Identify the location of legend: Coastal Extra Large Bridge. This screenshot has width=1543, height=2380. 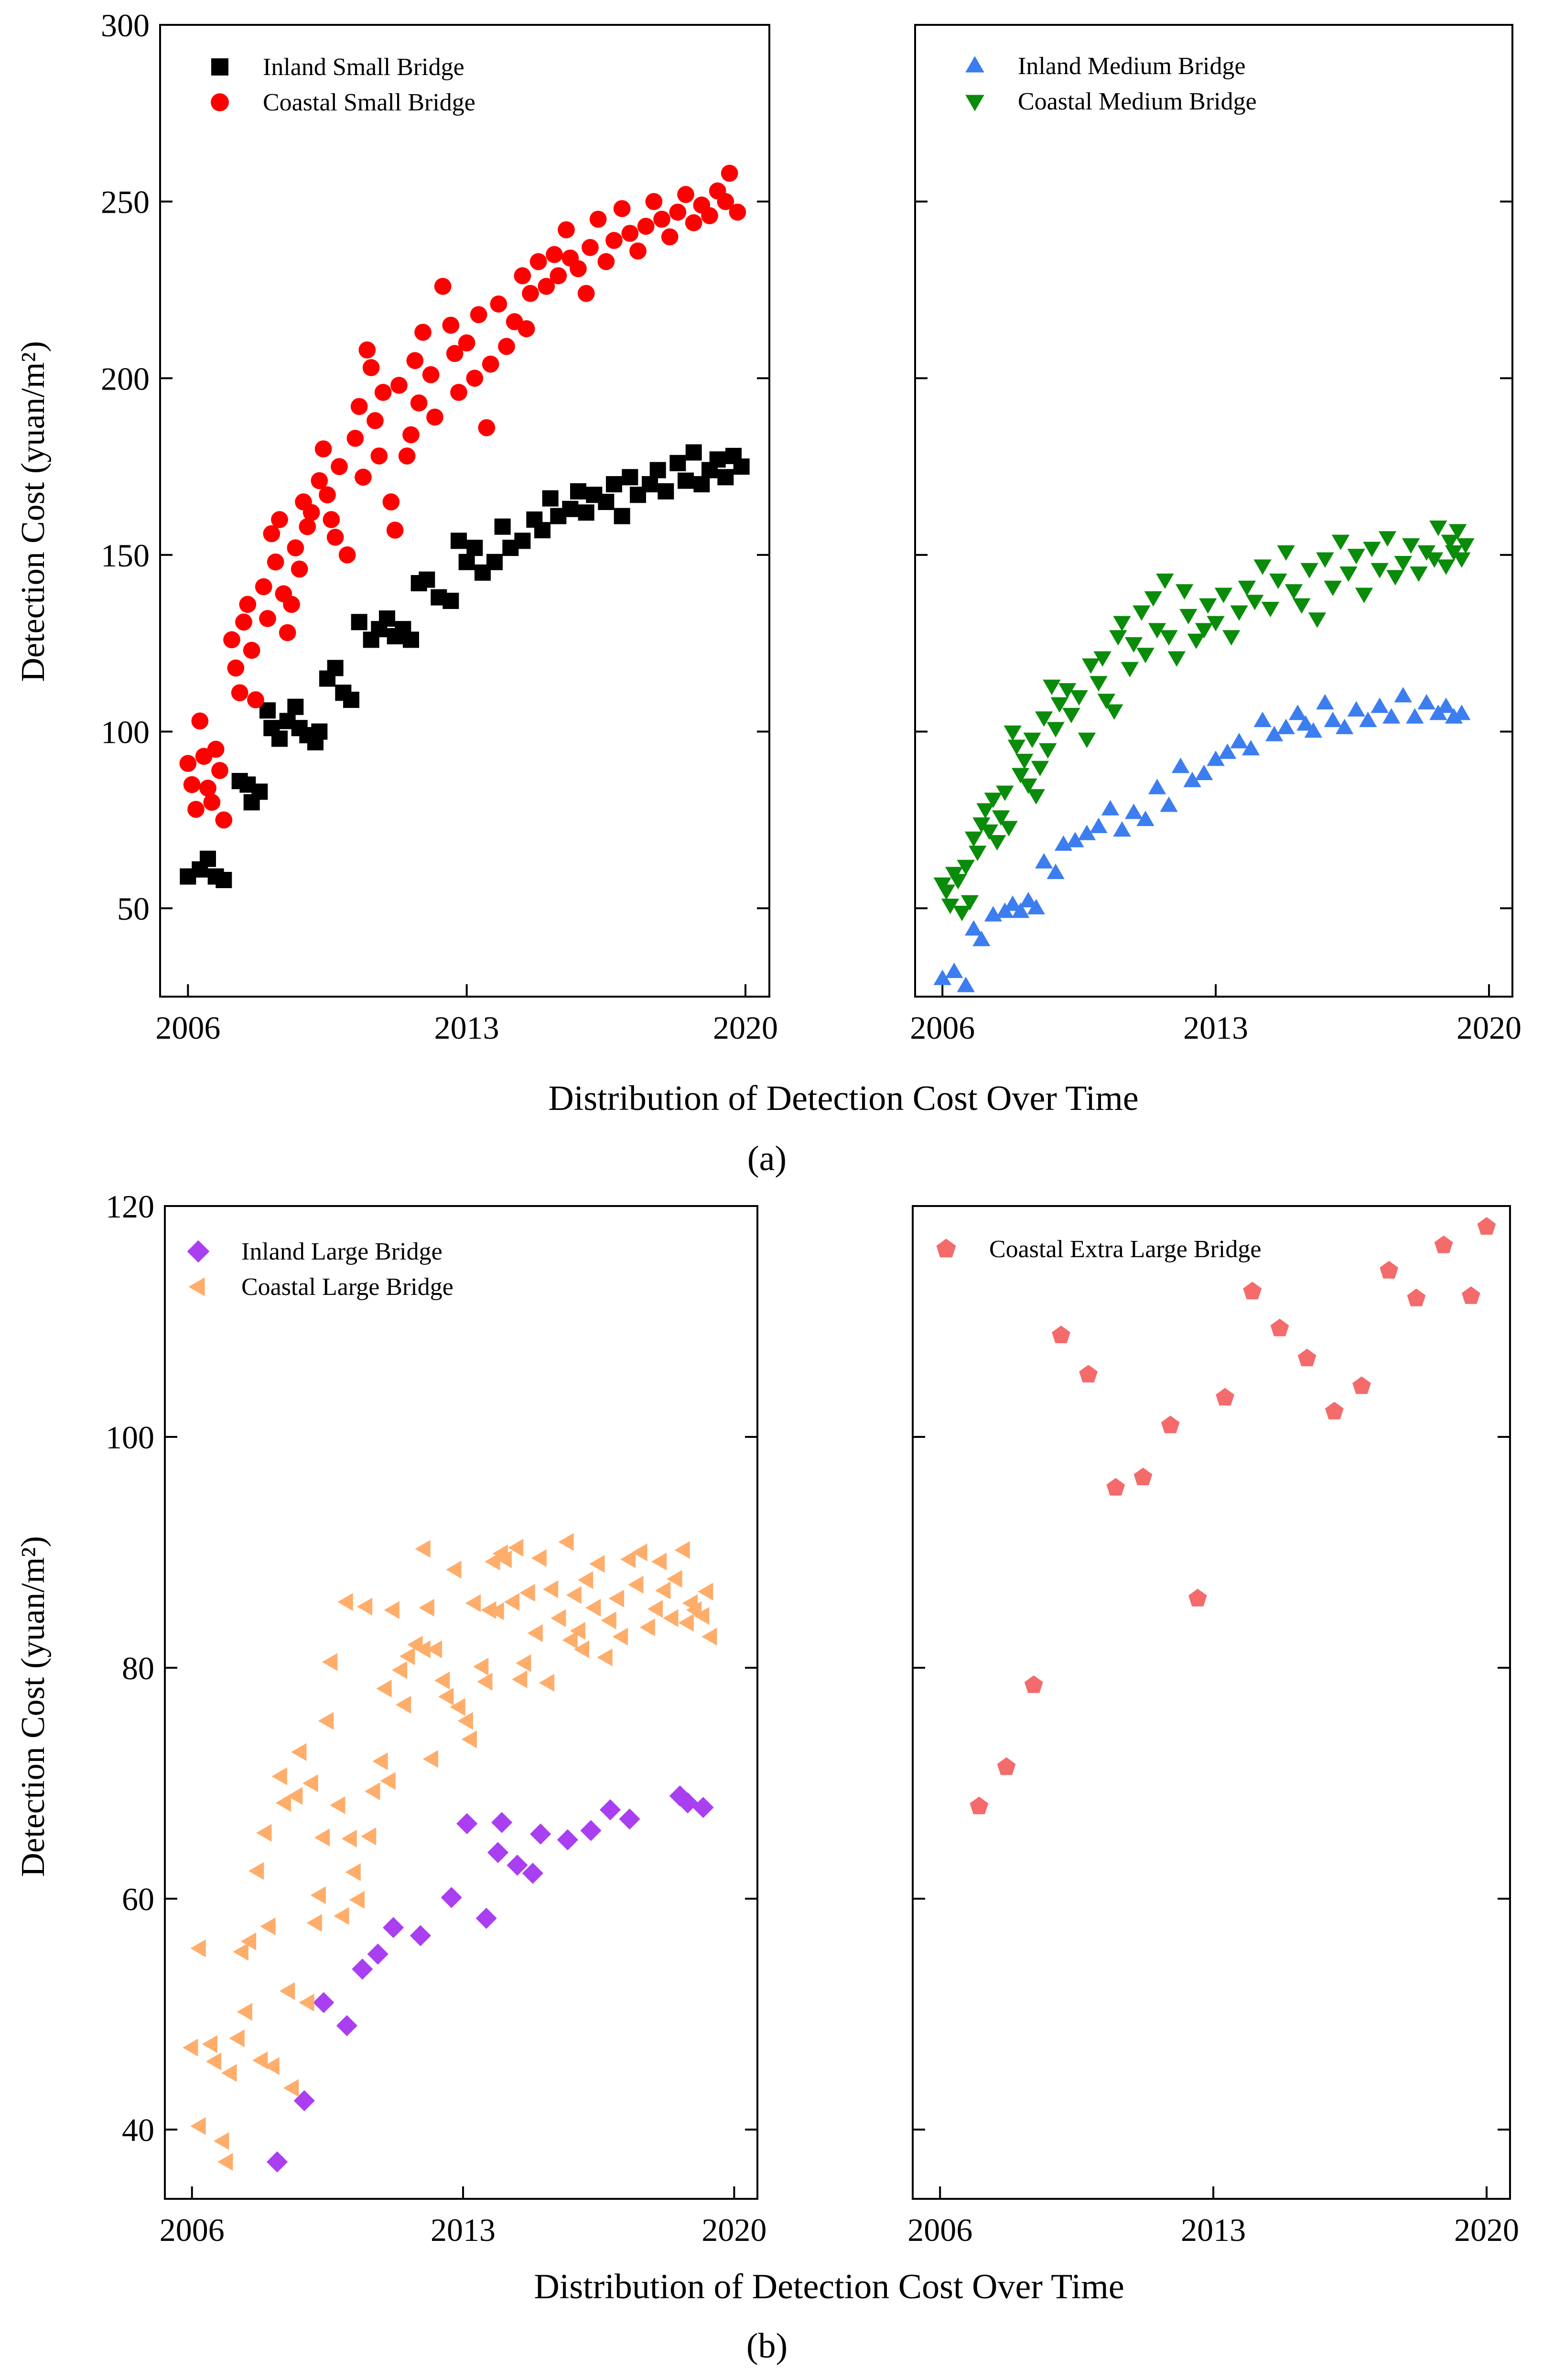
(1099, 1250).